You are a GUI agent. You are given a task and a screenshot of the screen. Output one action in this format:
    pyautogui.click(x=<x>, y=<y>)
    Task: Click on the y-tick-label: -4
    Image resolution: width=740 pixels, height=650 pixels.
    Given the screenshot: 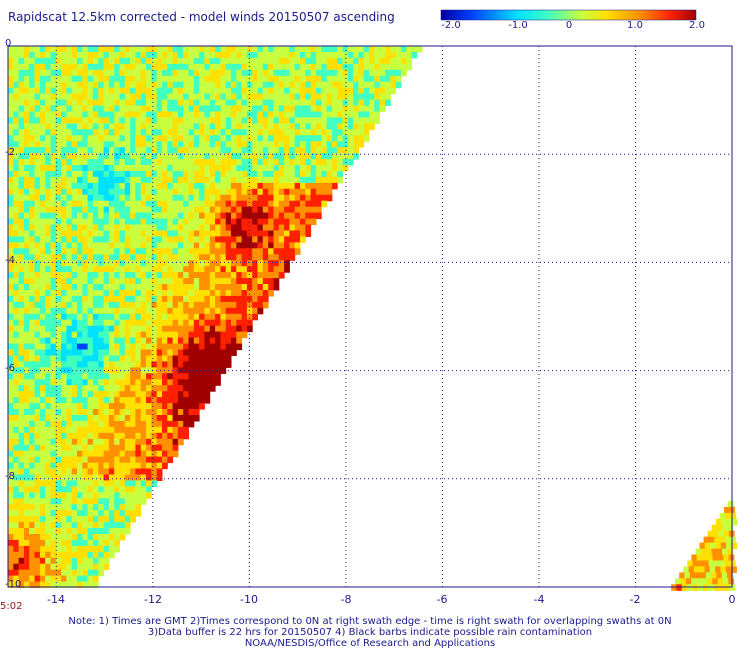 What is the action you would take?
    pyautogui.click(x=10, y=260)
    